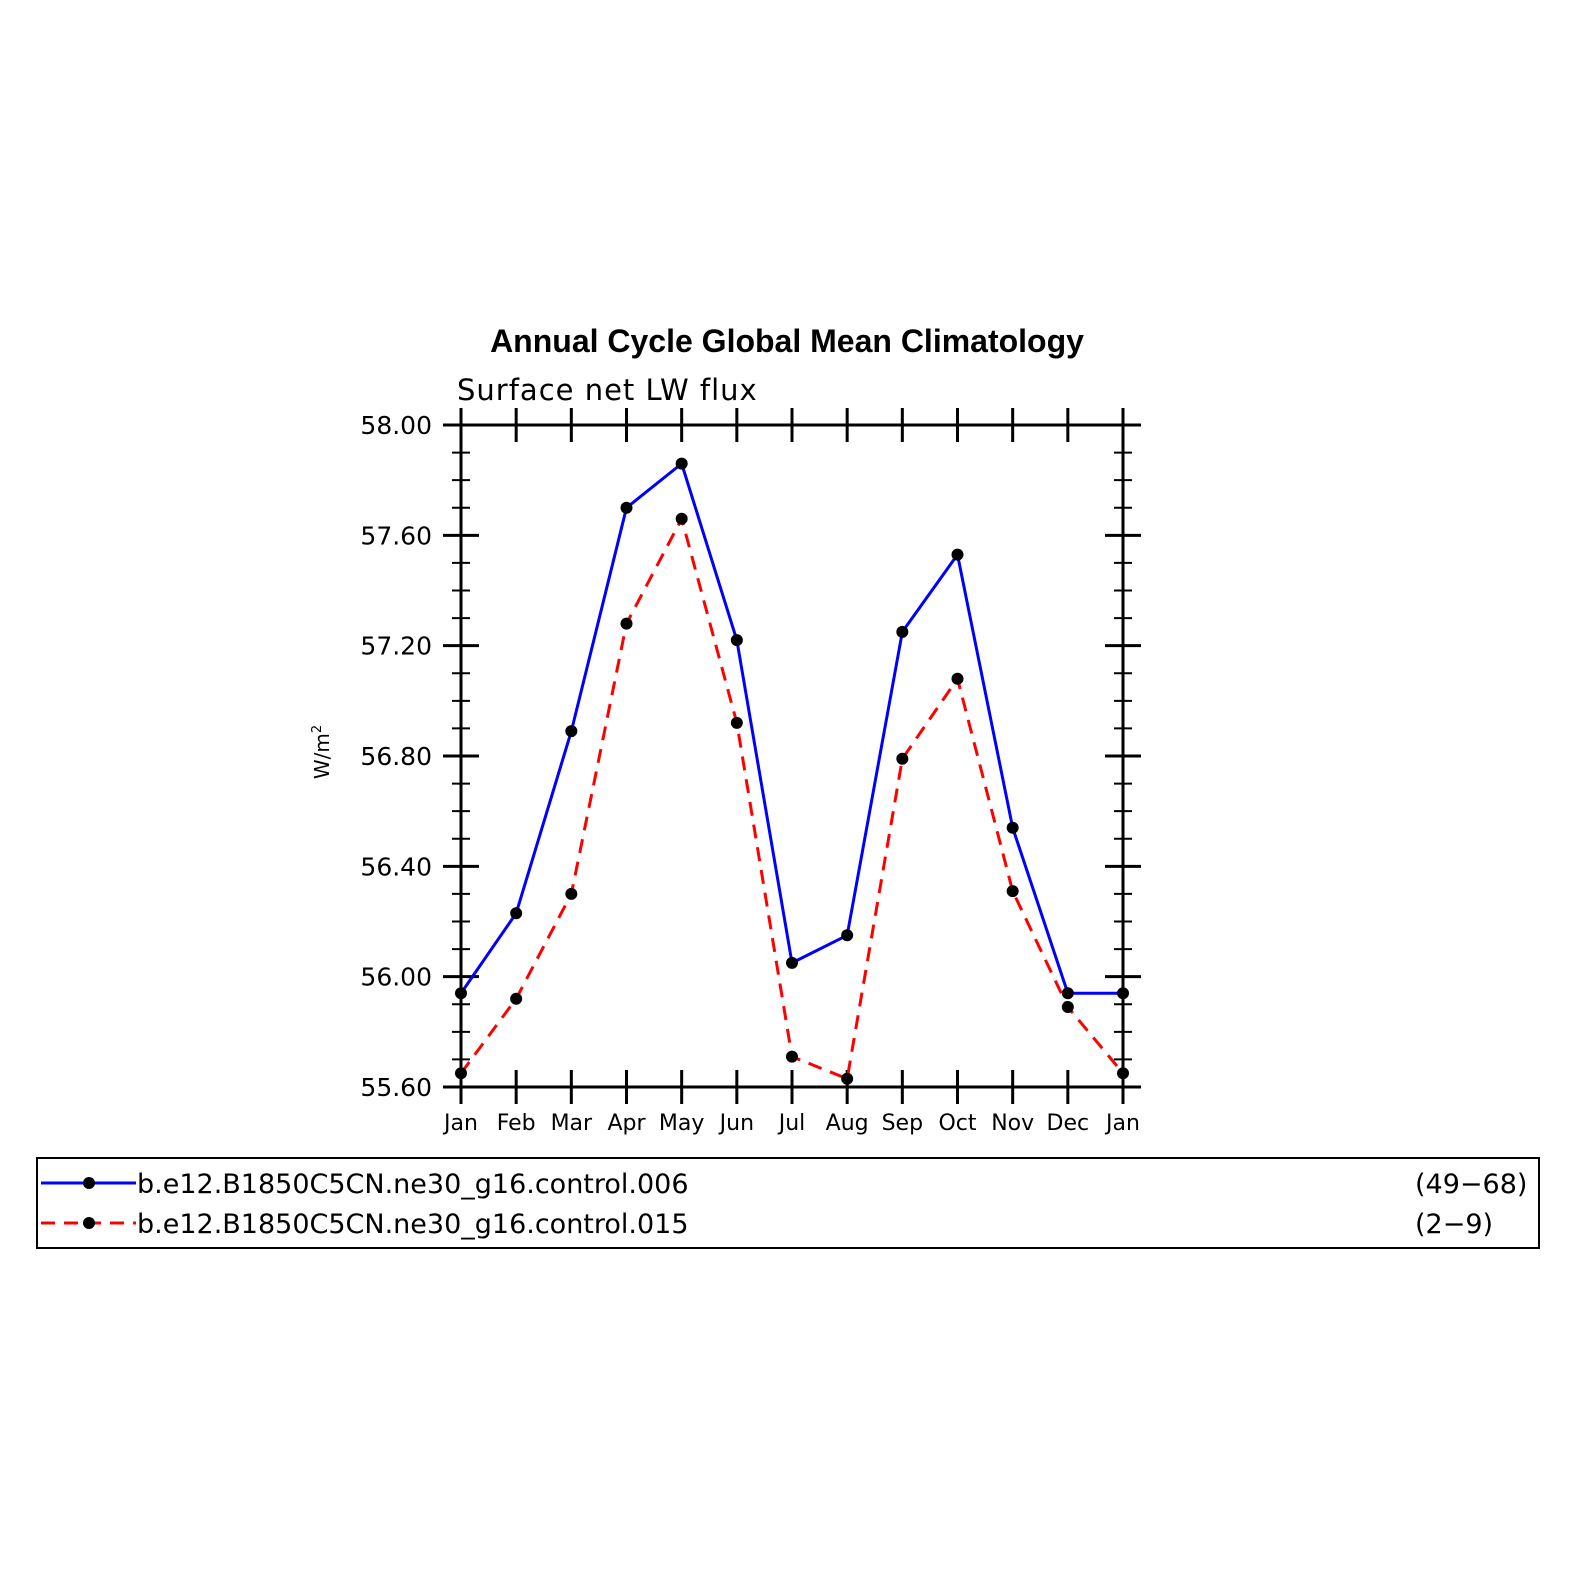  I want to click on y-axis-label: W/m2, so click(322, 752).